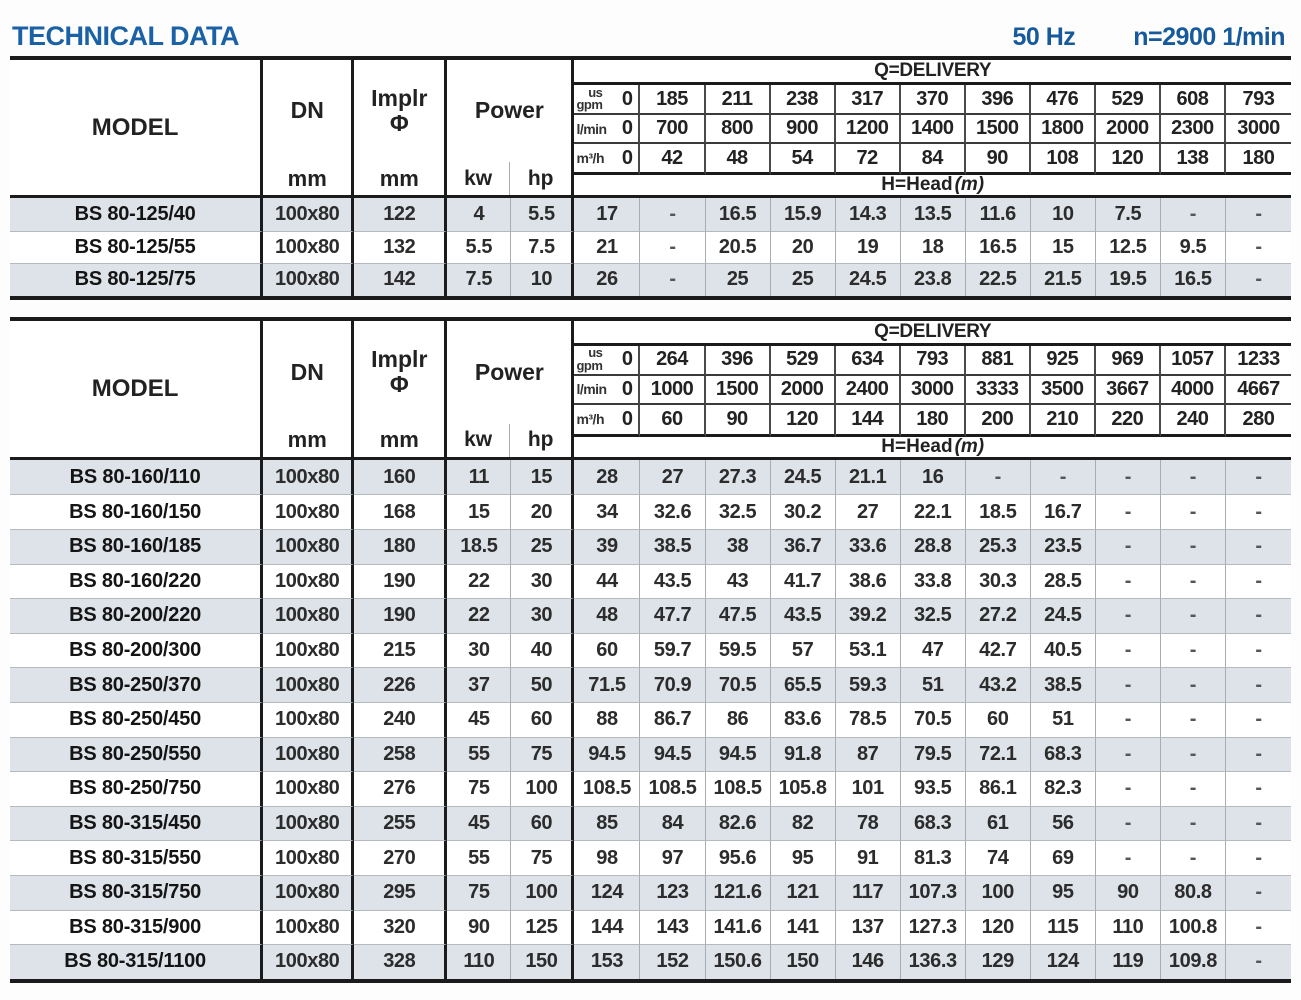 This screenshot has width=1301, height=1000. I want to click on impeller-cell: 160, so click(401, 477).